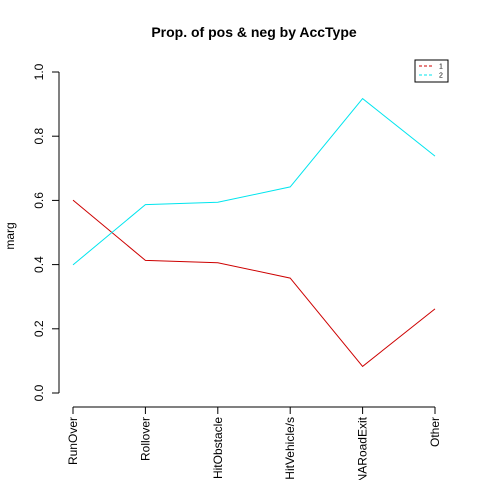 This screenshot has width=480, height=480. What do you see at coordinates (39, 200) in the screenshot?
I see `y-tick-label: 0.6` at bounding box center [39, 200].